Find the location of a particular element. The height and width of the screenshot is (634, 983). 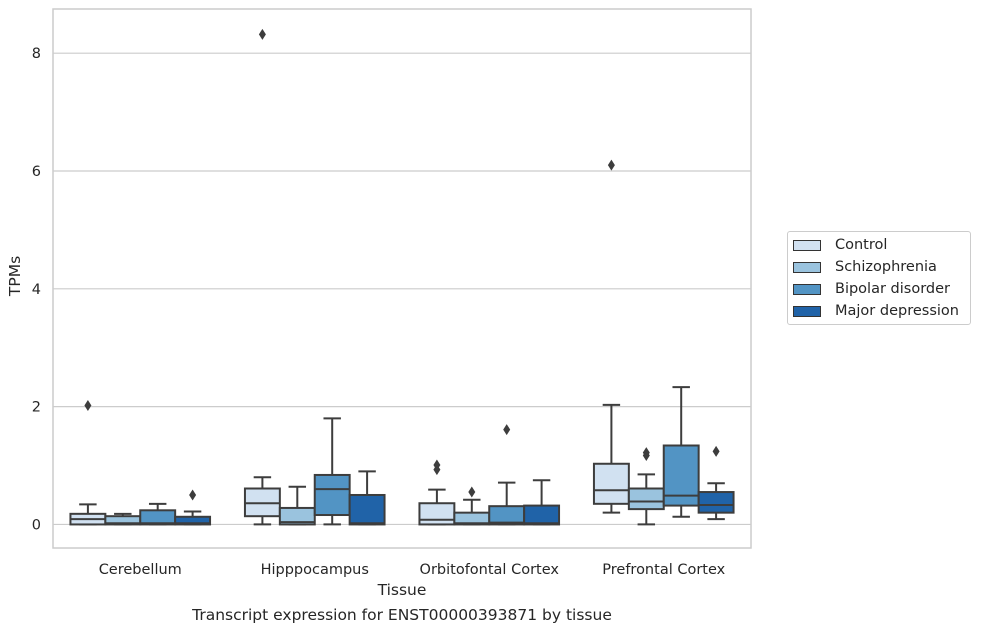

box-hipppocampus-schizophrenia is located at coordinates (297, 505).